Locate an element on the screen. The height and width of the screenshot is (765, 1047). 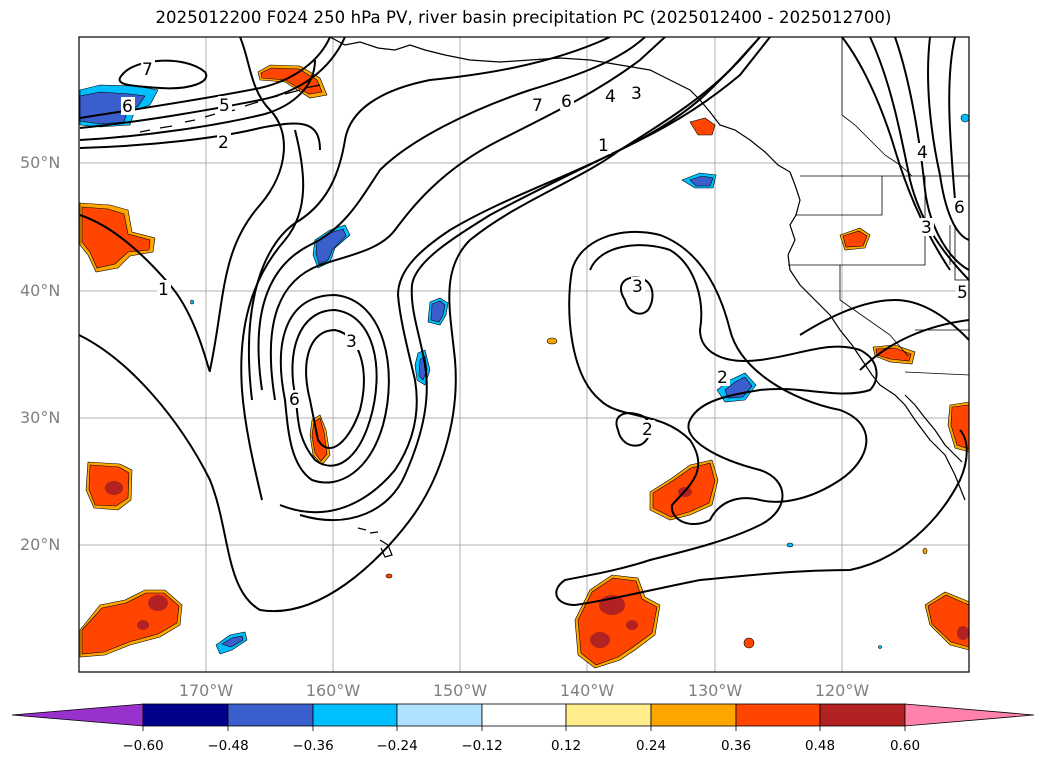
lon-label-160w: 160°W is located at coordinates (333, 690).